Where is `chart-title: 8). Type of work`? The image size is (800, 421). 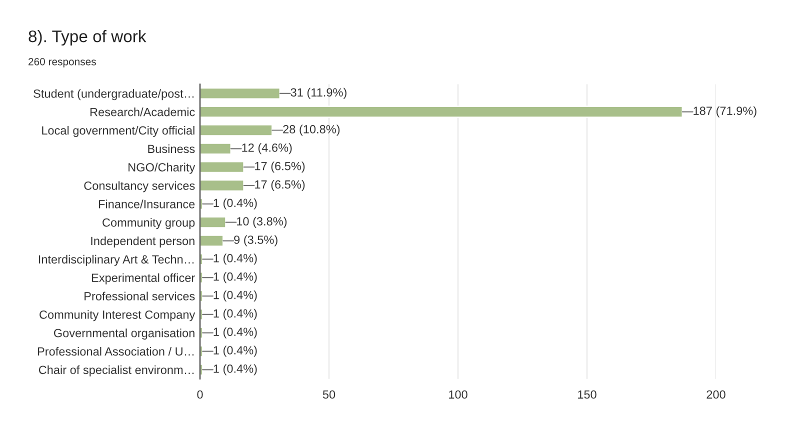
chart-title: 8). Type of work is located at coordinates (87, 38).